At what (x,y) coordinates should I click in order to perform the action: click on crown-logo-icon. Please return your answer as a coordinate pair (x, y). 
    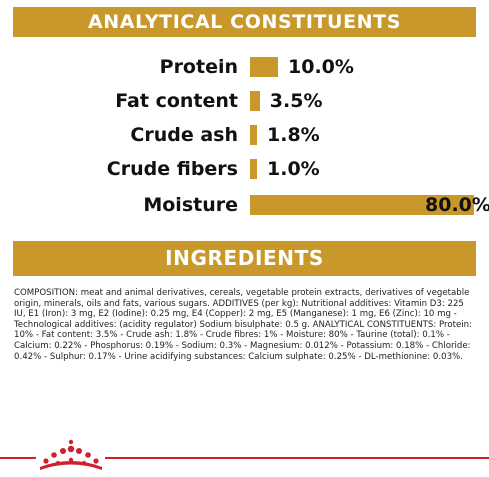
    Looking at the image, I should click on (71, 454).